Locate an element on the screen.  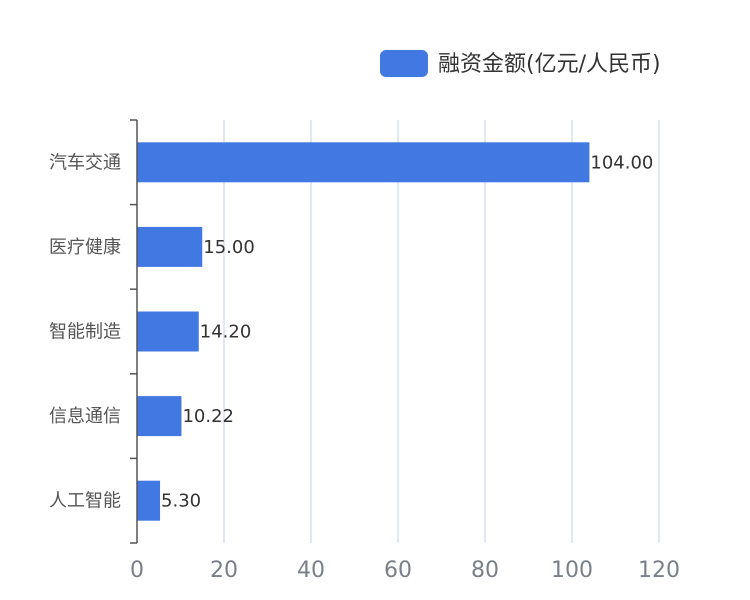
category-label: 信息通信 is located at coordinates (85, 416).